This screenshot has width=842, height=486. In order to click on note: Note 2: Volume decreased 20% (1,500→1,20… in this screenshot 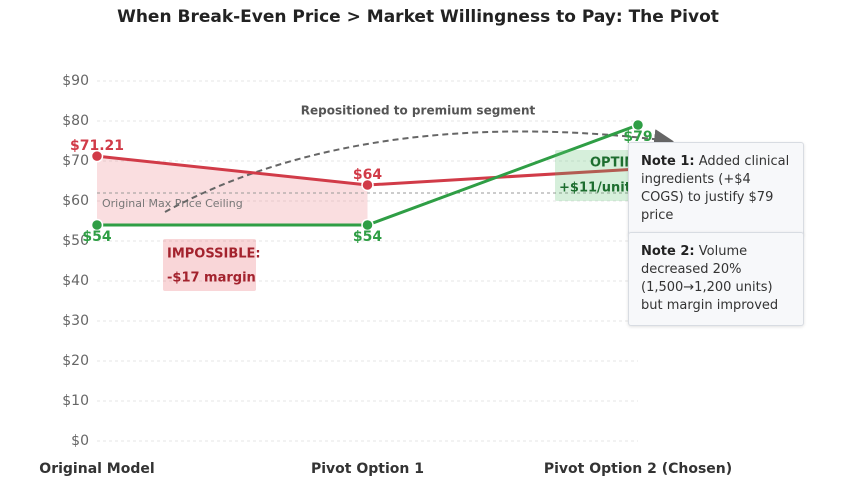, I will do `click(716, 279)`.